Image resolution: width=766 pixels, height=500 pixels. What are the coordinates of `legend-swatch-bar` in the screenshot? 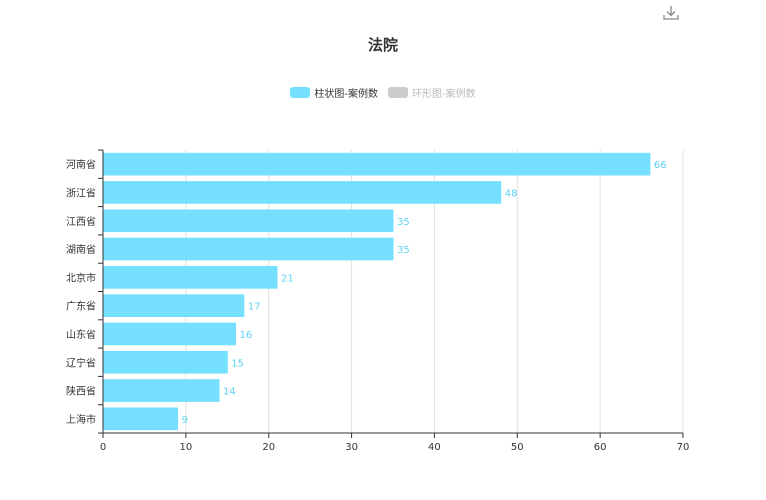 It's located at (300, 92).